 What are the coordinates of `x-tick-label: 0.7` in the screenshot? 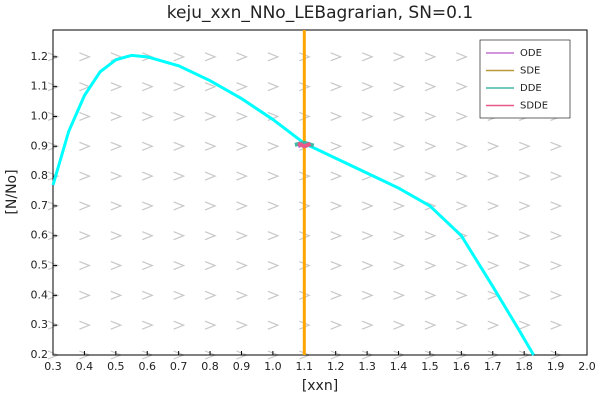 It's located at (179, 366).